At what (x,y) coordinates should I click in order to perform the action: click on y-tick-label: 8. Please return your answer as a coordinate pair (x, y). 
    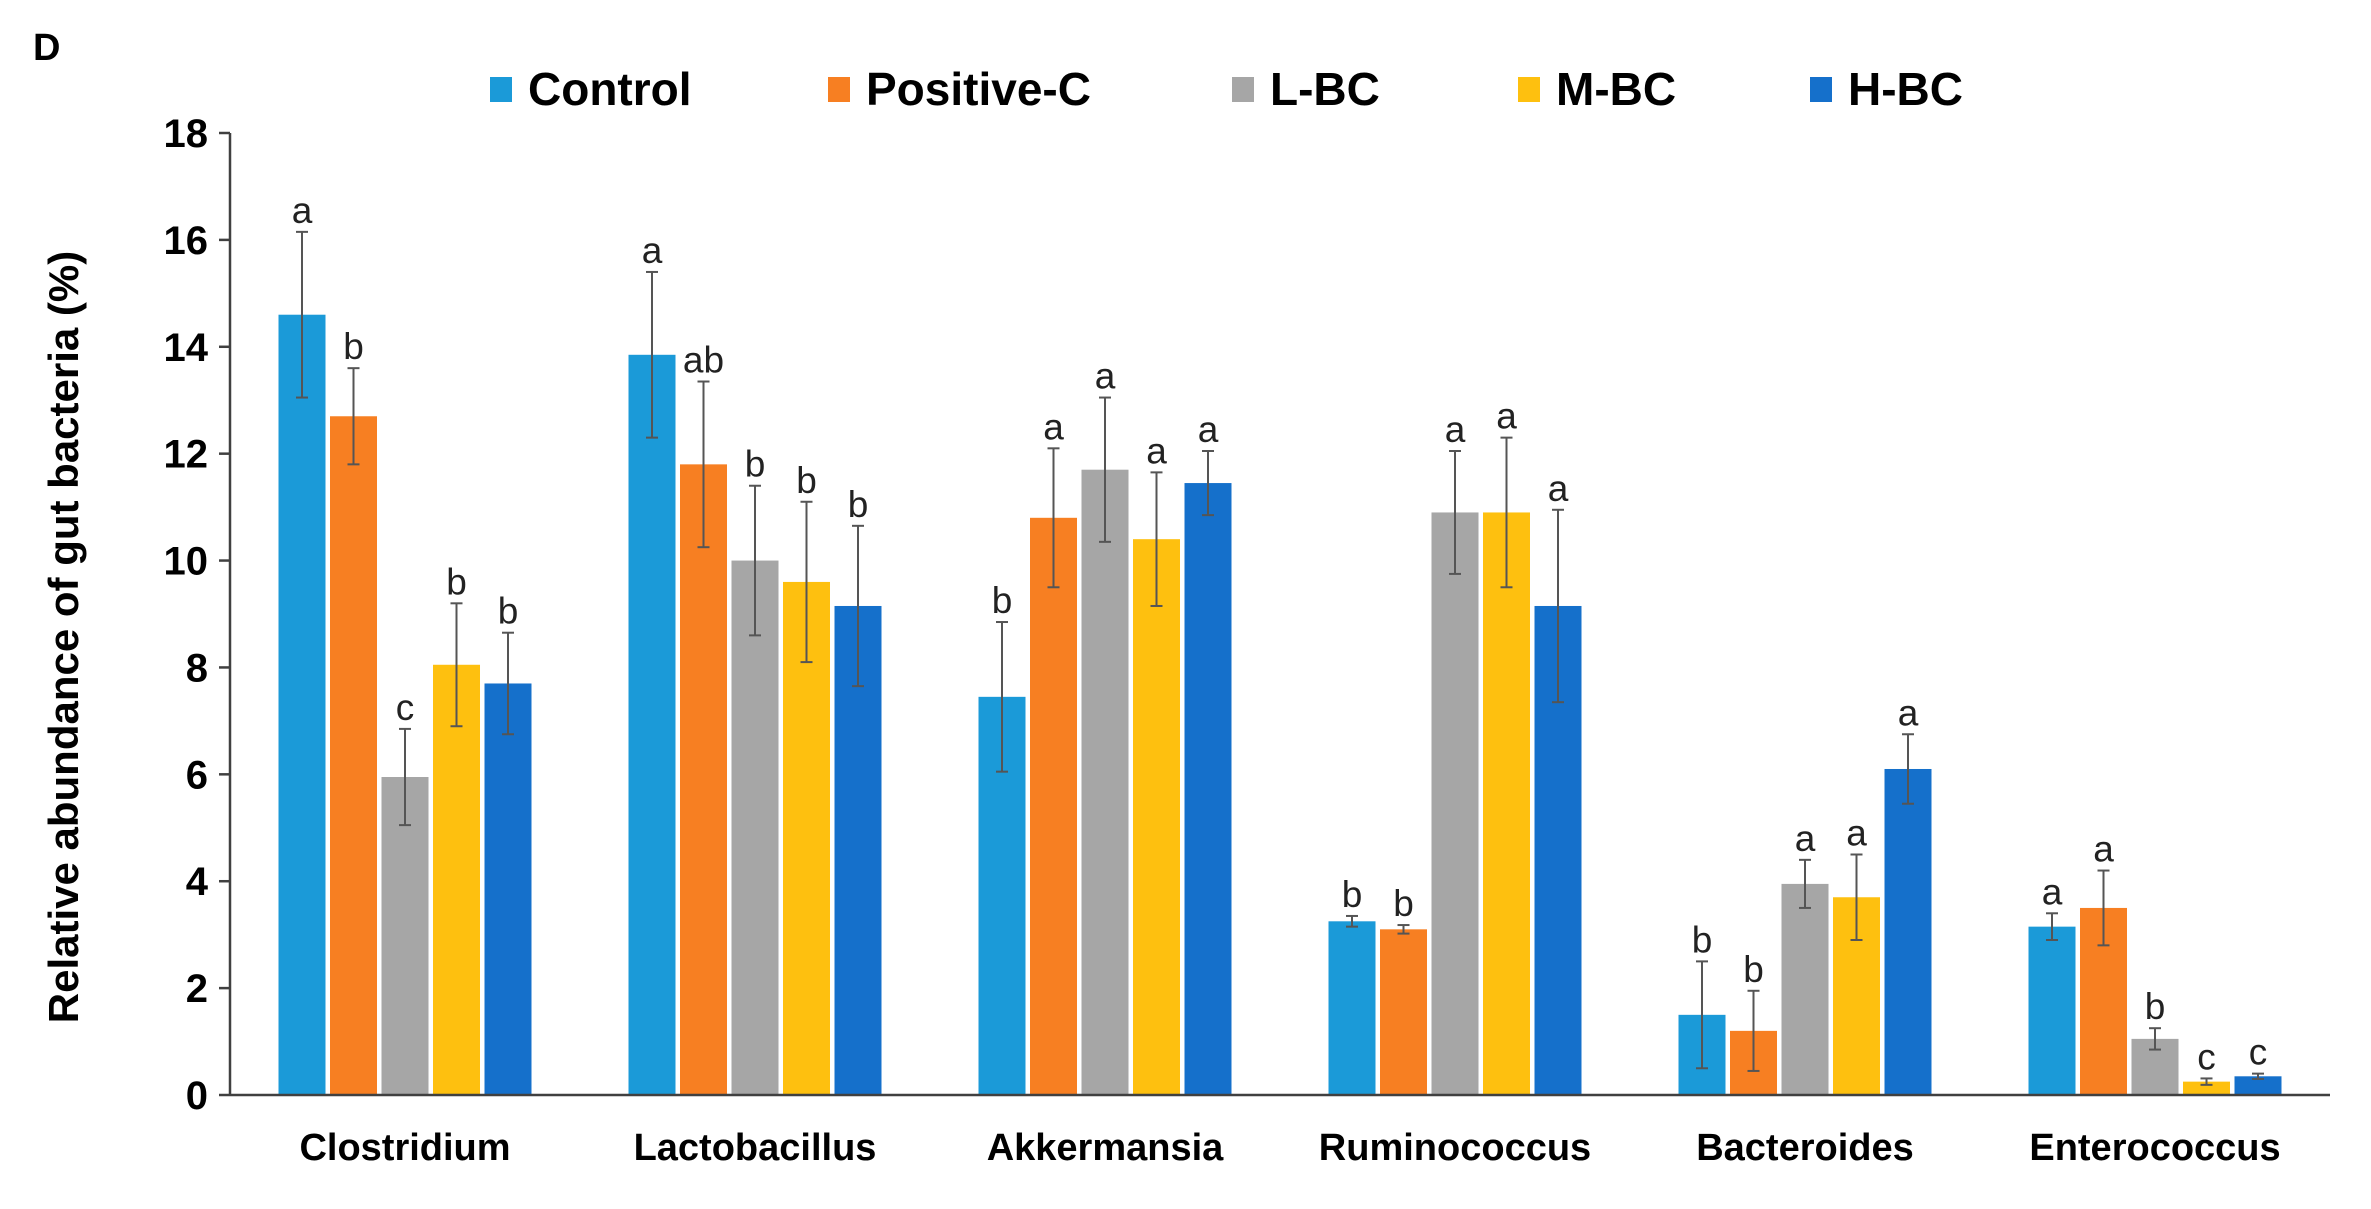
    Looking at the image, I should click on (197, 668).